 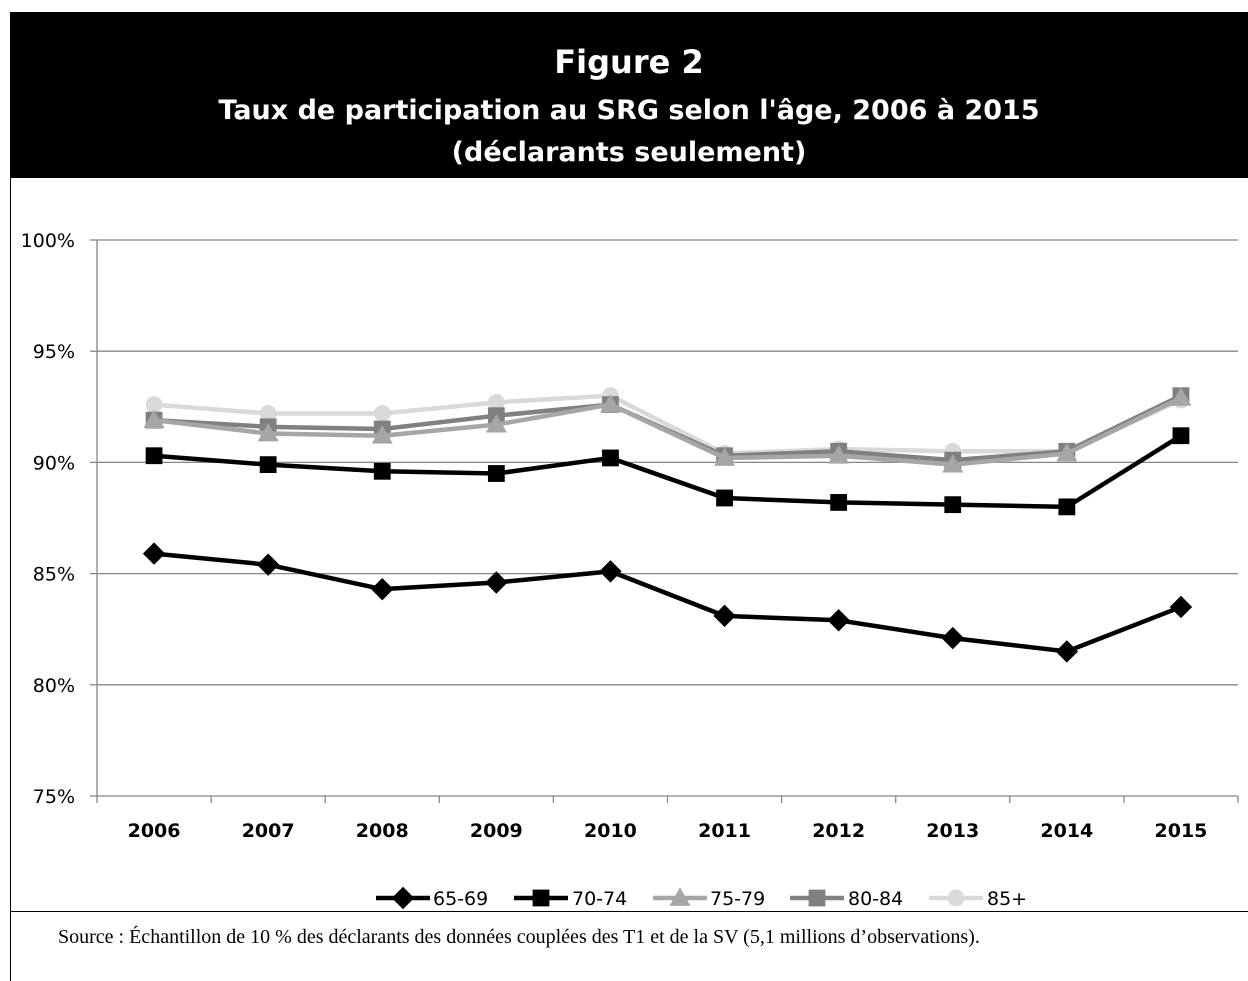 What do you see at coordinates (570, 899) in the screenshot?
I see `legend-item-70-74: 70-74` at bounding box center [570, 899].